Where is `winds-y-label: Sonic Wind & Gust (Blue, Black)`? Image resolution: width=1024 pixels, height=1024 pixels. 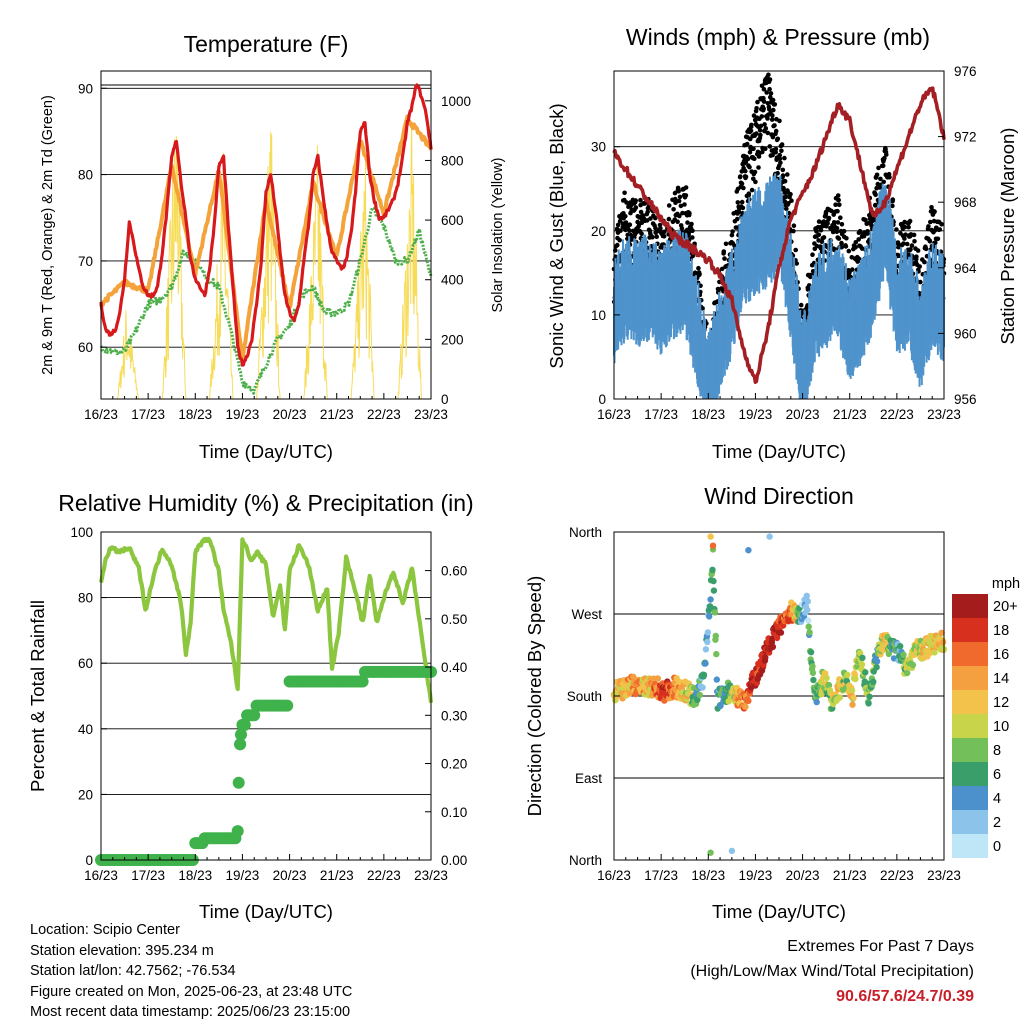
winds-y-label: Sonic Wind & Gust (Blue, Black) is located at coordinates (556, 235).